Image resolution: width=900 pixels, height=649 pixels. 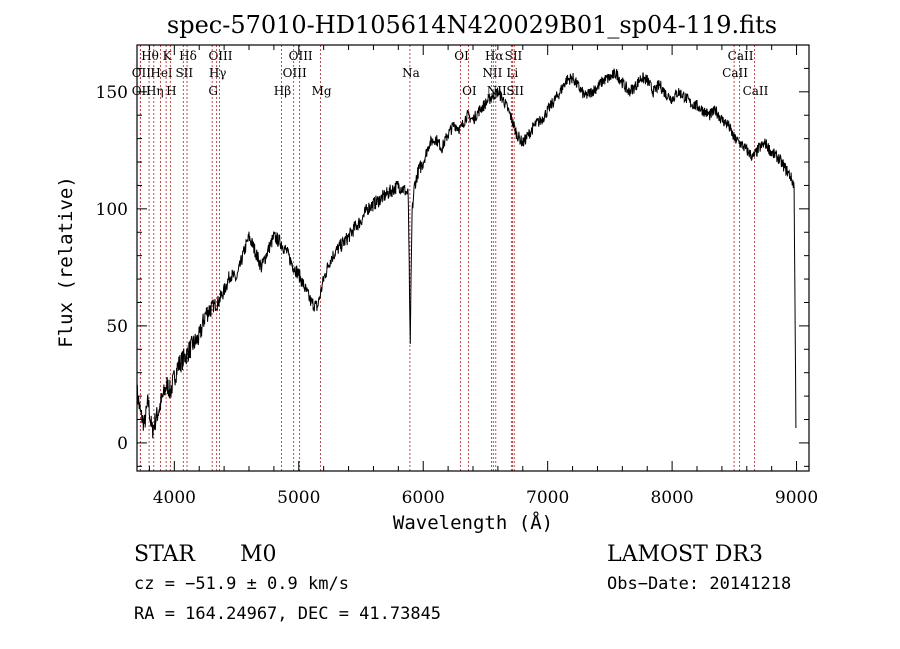 What do you see at coordinates (112, 210) in the screenshot?
I see `y-tick-label-2: 100` at bounding box center [112, 210].